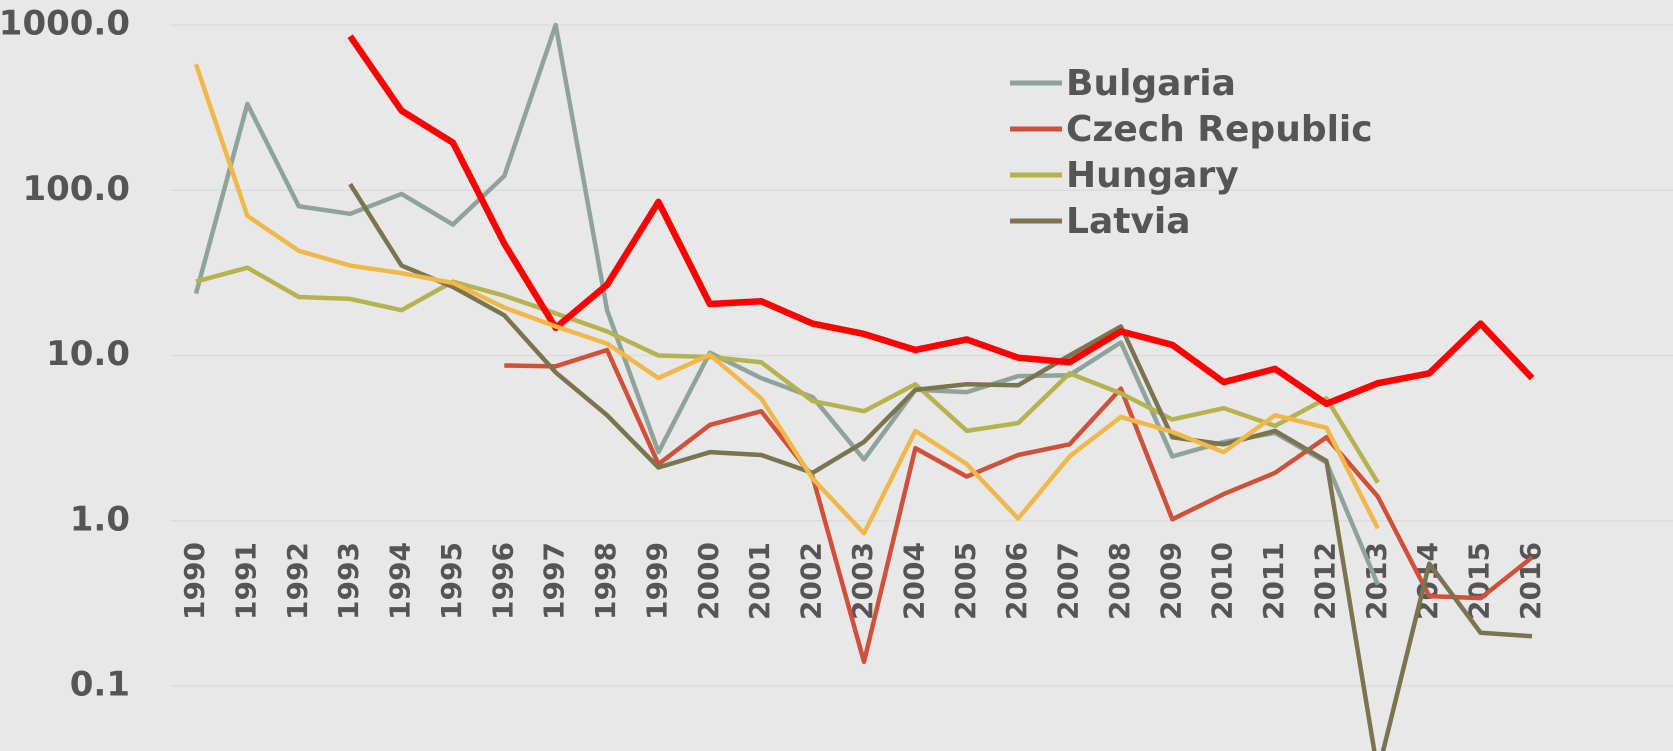 Image resolution: width=1673 pixels, height=751 pixels. What do you see at coordinates (811, 581) in the screenshot?
I see `x-tick-label: 2002` at bounding box center [811, 581].